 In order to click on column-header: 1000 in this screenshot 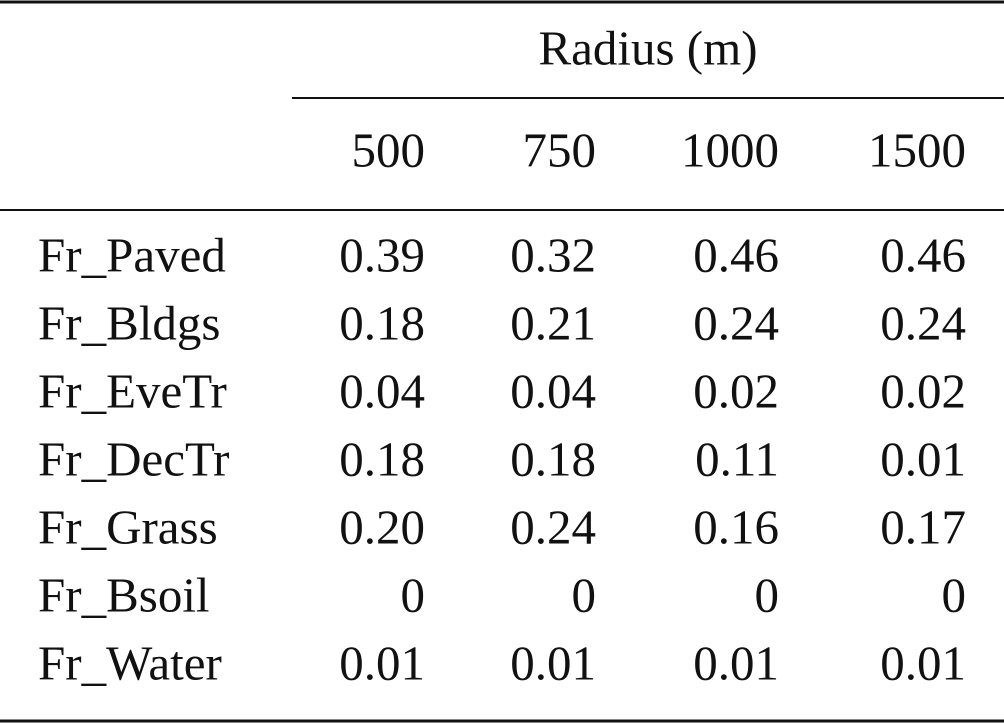, I will do `click(730, 149)`.